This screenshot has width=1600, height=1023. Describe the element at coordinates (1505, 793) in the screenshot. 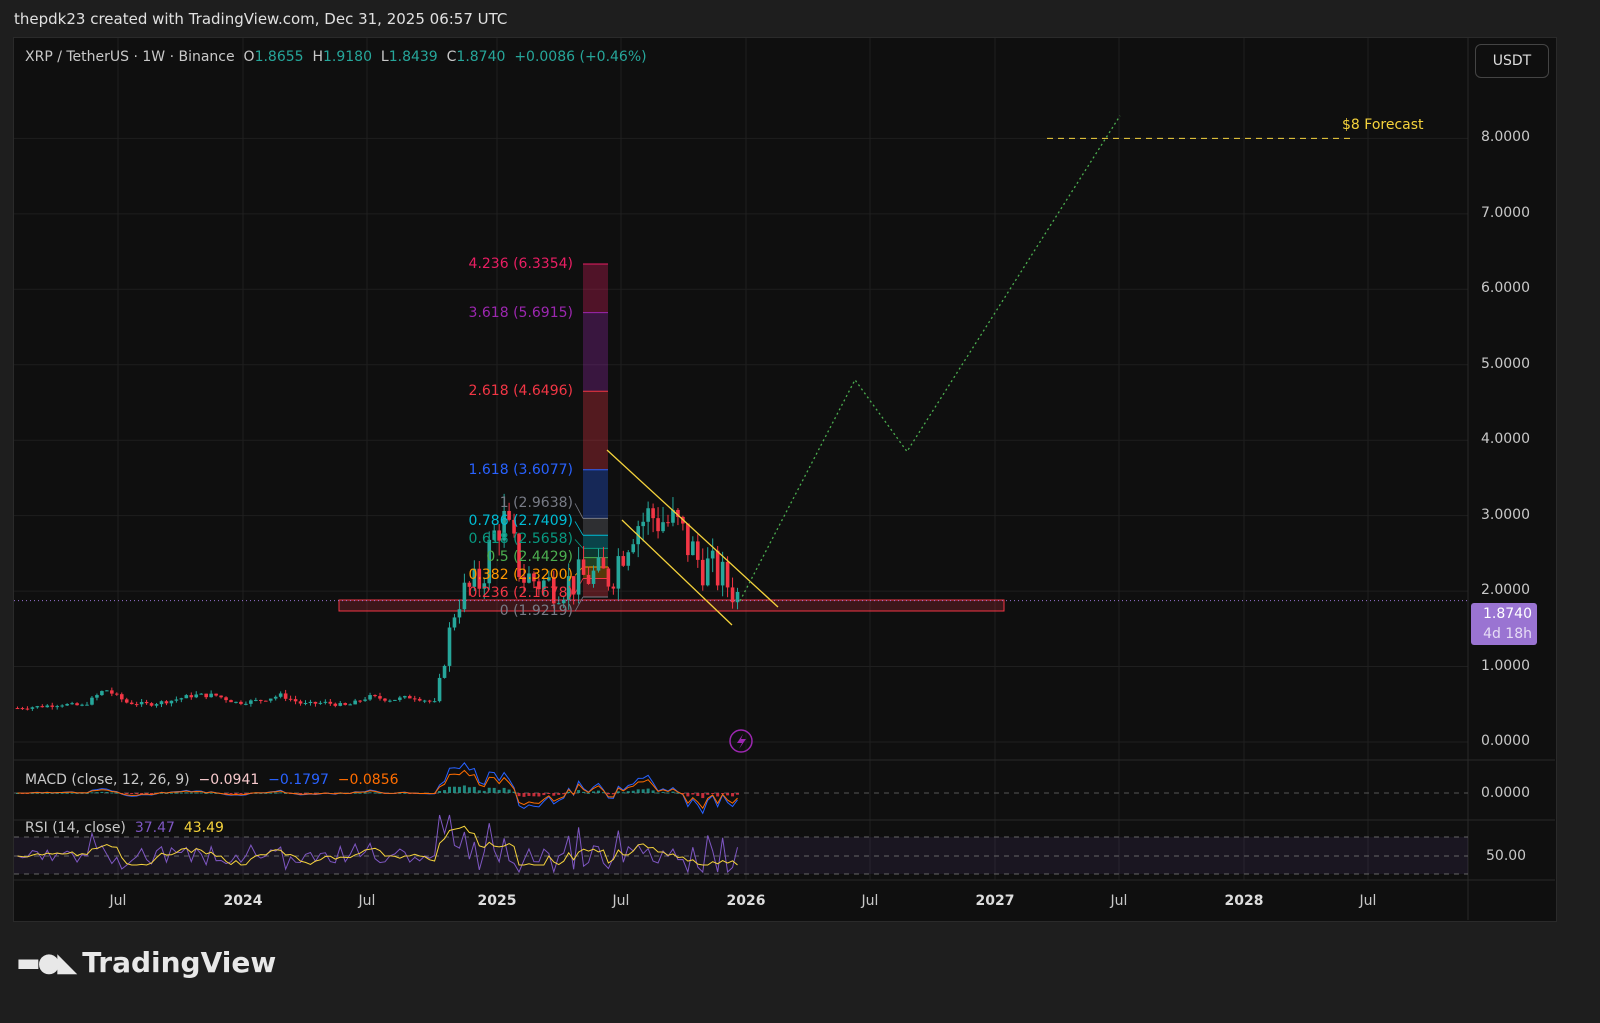

I see `macd-axis-label: 0.0000` at that location.